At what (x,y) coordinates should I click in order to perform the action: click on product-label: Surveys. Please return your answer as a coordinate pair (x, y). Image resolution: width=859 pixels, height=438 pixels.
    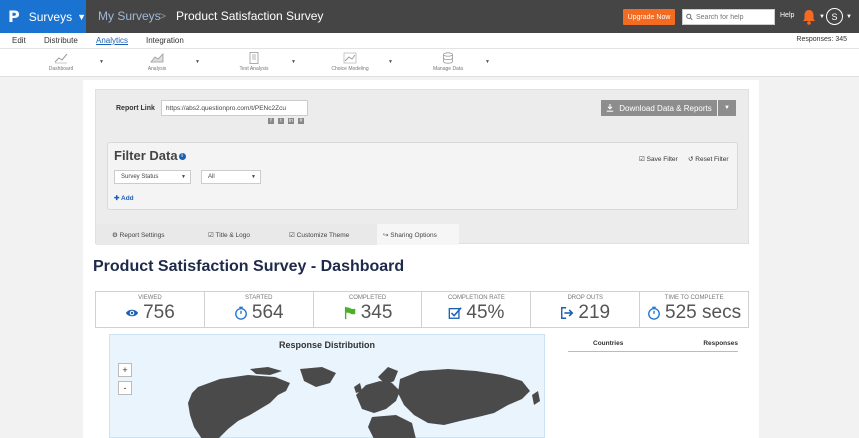
    Looking at the image, I should click on (50, 16).